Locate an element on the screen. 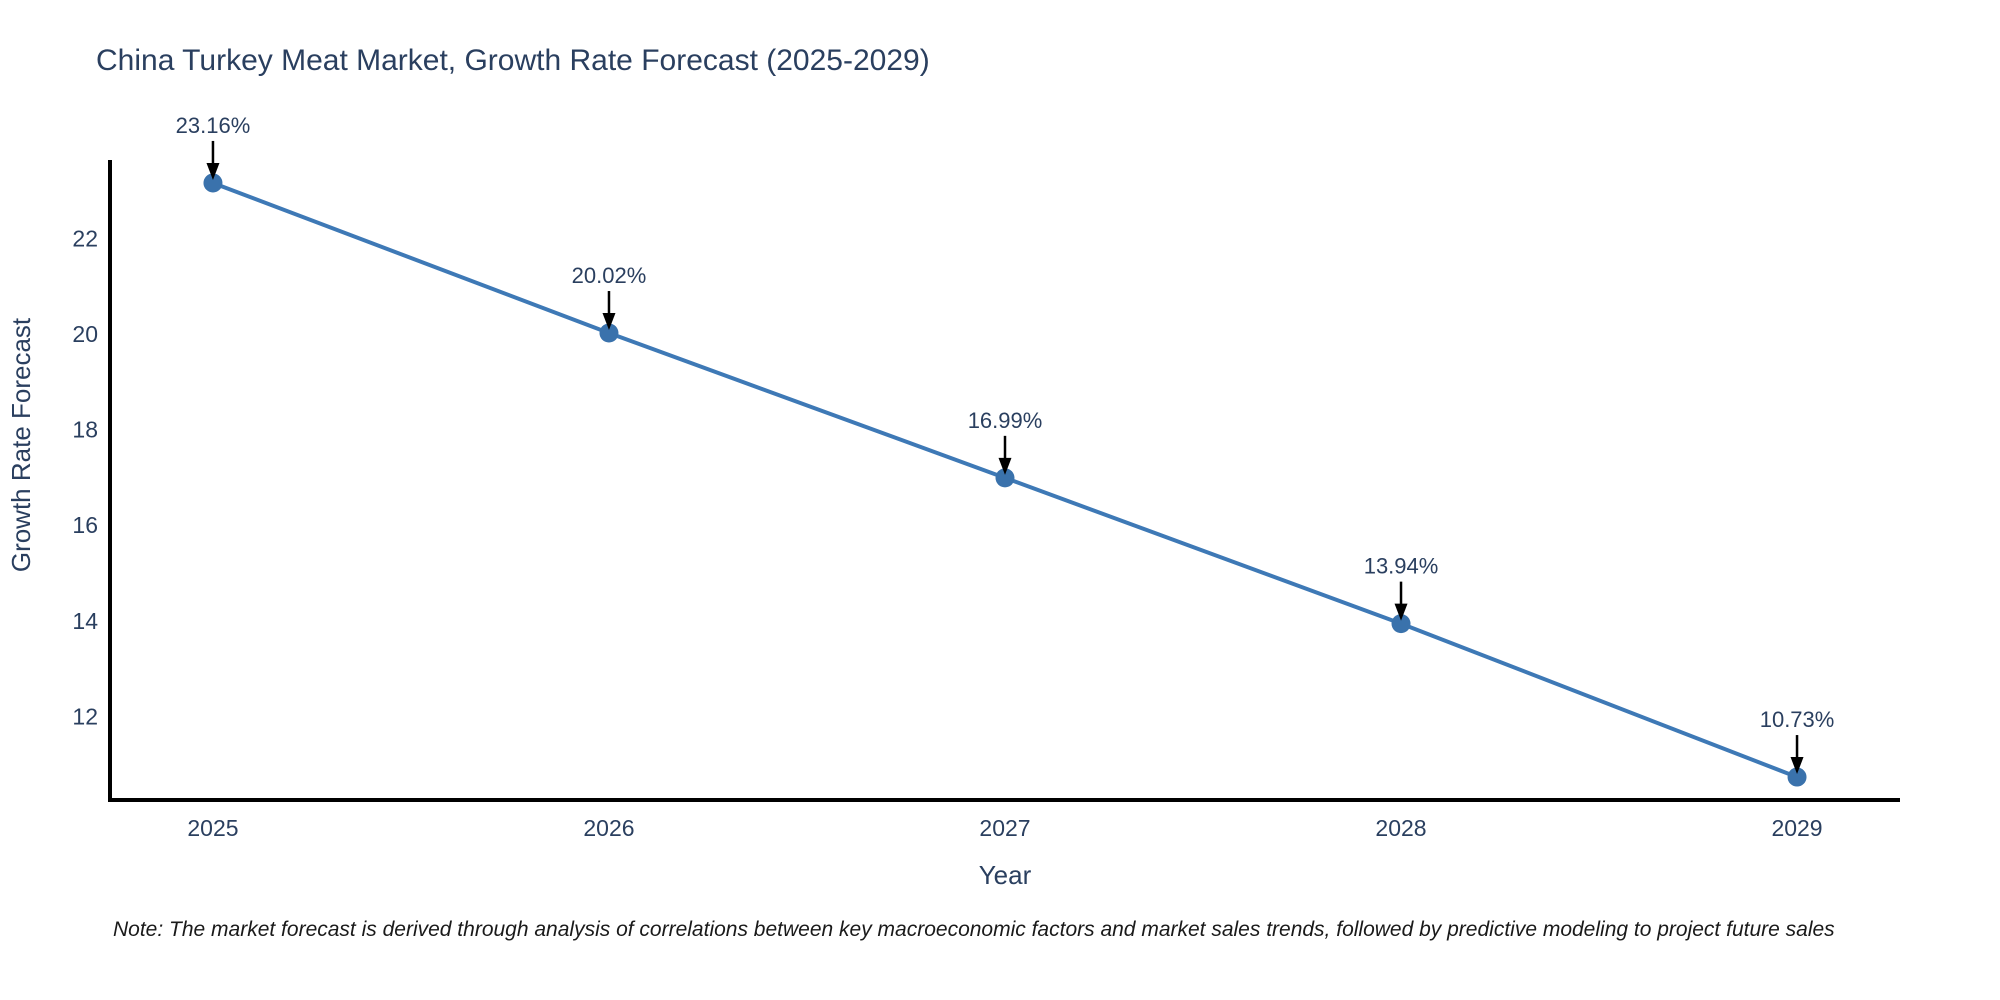  y-tick-label: 16 is located at coordinates (85, 525).